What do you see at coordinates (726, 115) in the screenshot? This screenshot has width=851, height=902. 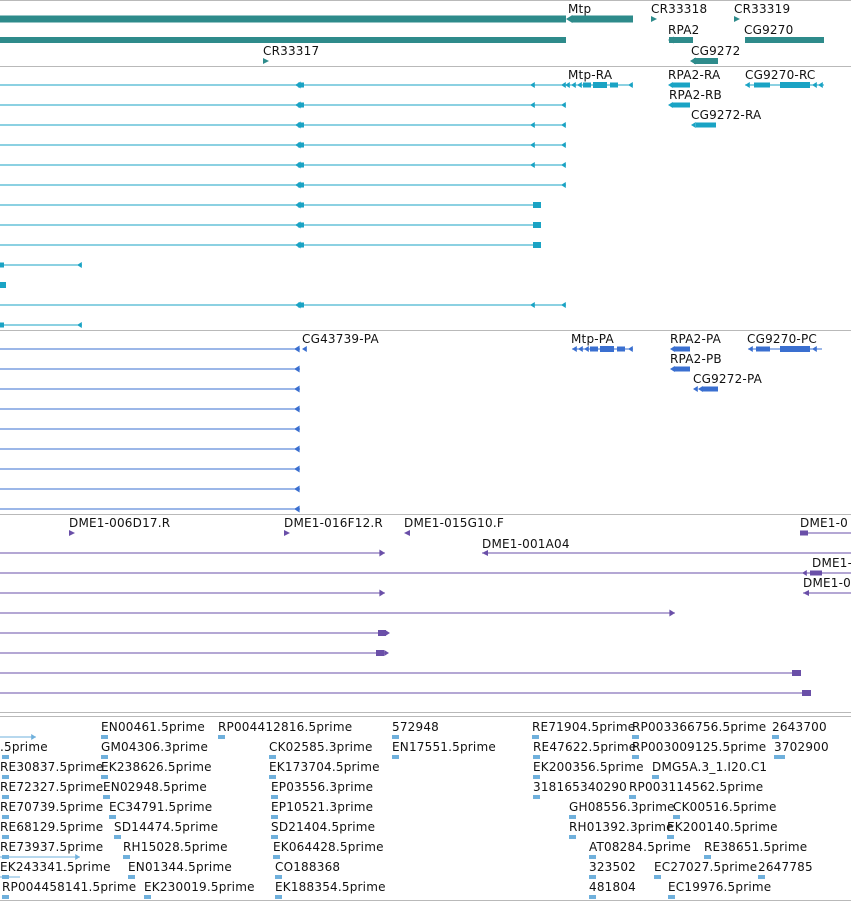 I see `transcript-label: CG9272-RA` at bounding box center [726, 115].